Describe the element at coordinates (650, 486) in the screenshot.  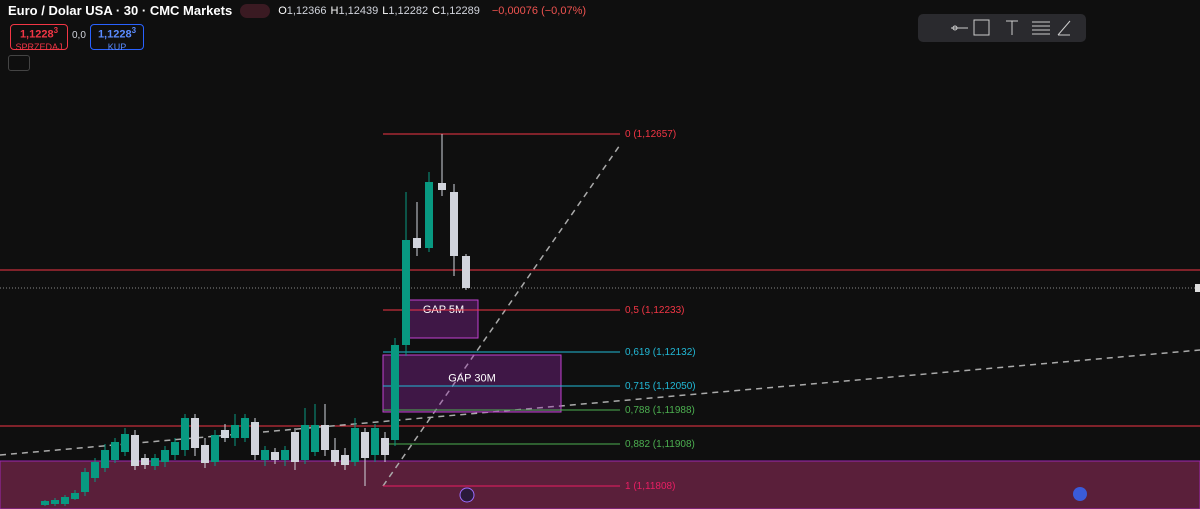
I see `fib-label: 1 (1,11808)` at that location.